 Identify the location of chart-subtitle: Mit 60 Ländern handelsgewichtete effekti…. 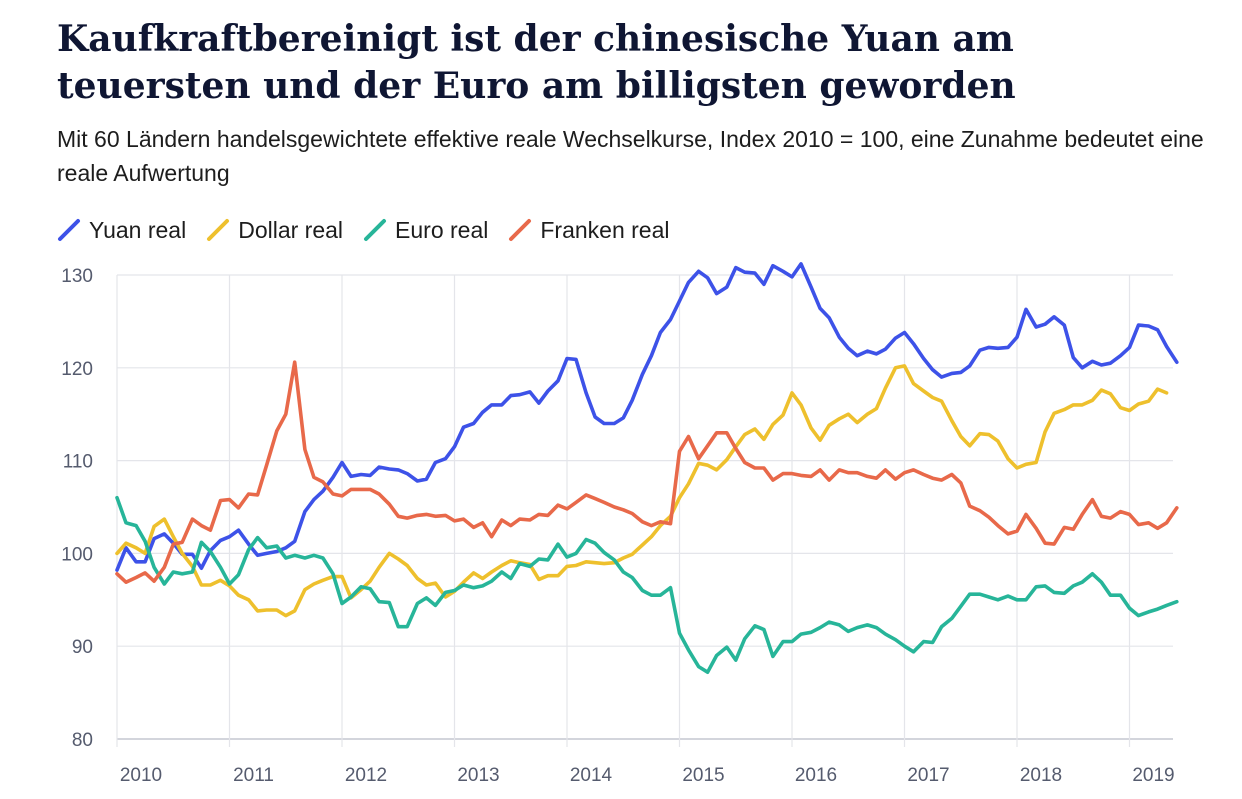
(630, 156).